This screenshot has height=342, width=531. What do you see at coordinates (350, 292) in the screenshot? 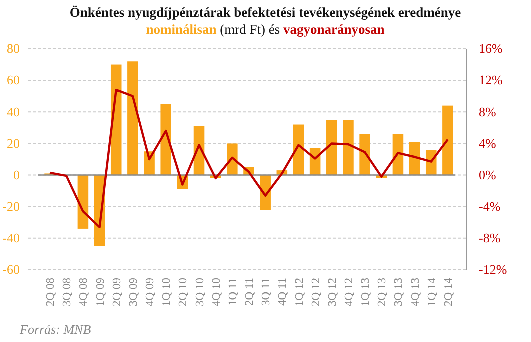
I see `x-tick-label: 4Q 12` at bounding box center [350, 292].